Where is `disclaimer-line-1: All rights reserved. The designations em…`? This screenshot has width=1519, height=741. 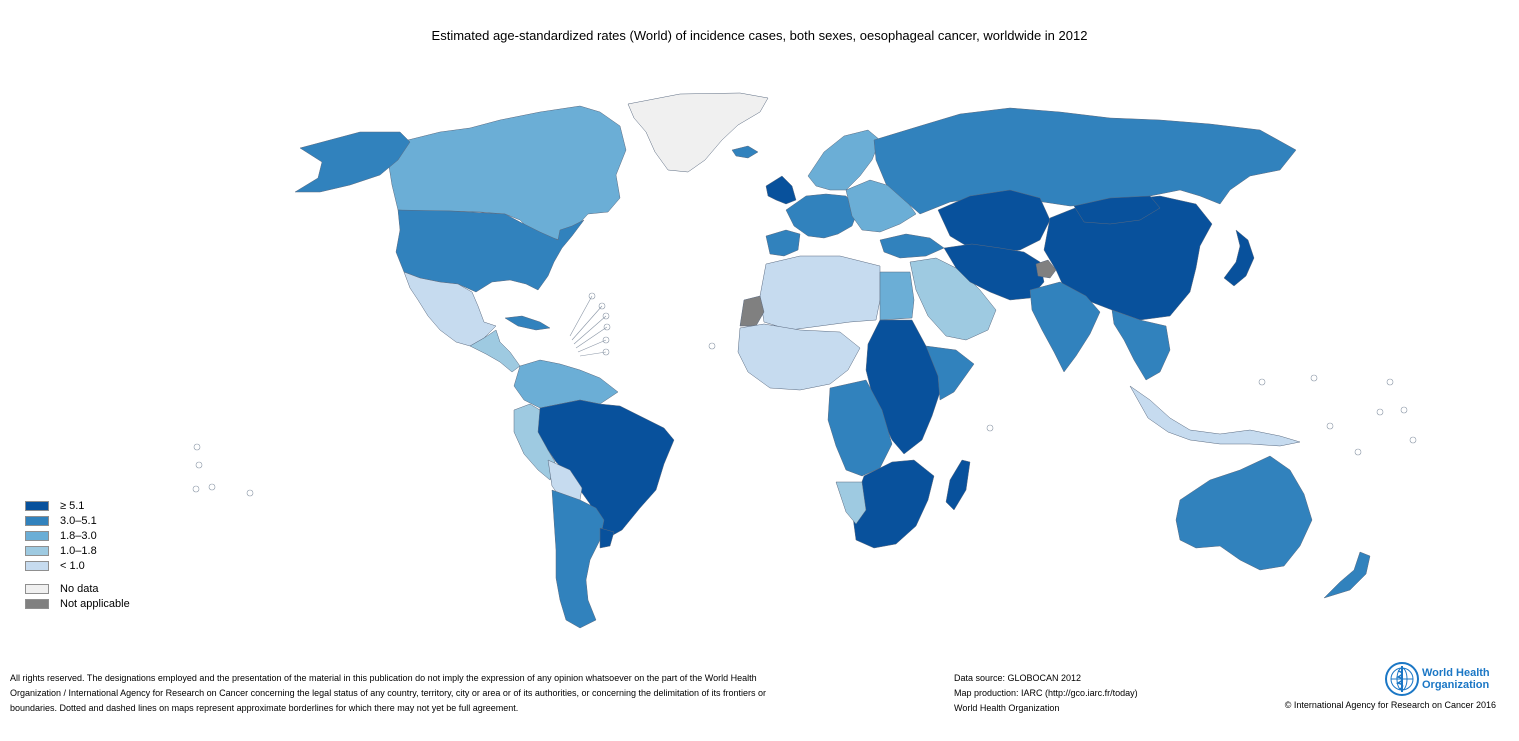
disclaimer-line-1: All rights reserved. The designations em… is located at coordinates (383, 678).